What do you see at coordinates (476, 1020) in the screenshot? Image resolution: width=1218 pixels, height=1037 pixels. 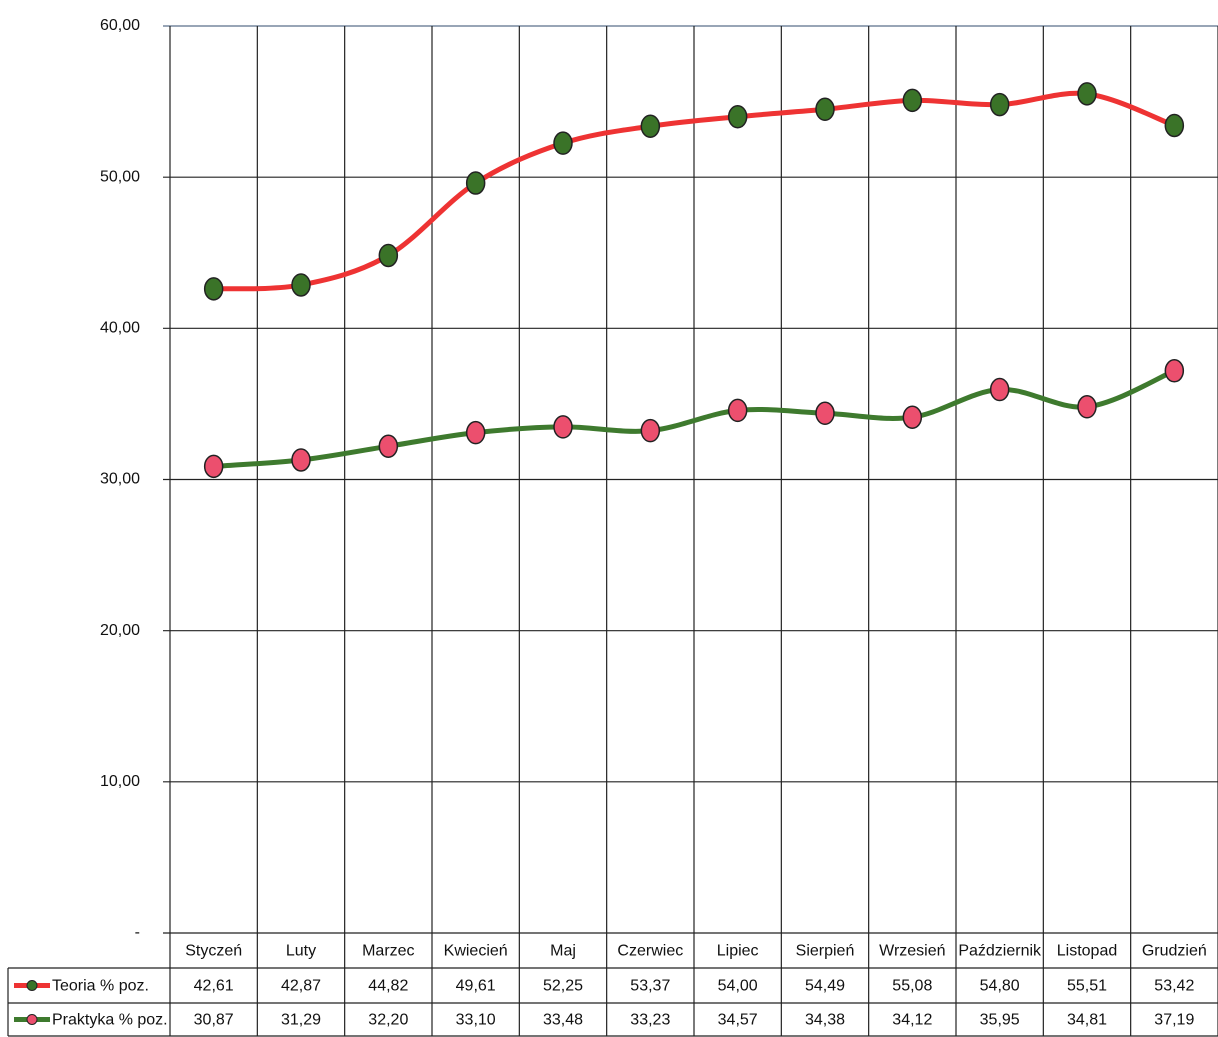 I see `table-value: 33,10` at bounding box center [476, 1020].